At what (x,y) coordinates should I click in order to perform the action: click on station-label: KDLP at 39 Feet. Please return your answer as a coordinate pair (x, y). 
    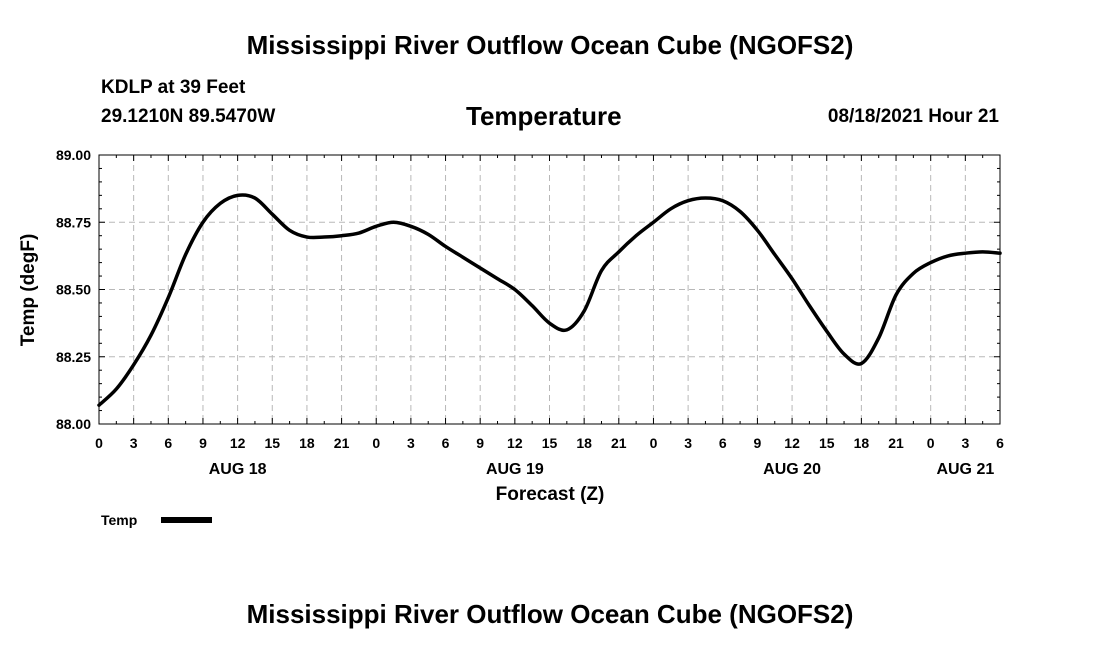
    Looking at the image, I should click on (173, 87).